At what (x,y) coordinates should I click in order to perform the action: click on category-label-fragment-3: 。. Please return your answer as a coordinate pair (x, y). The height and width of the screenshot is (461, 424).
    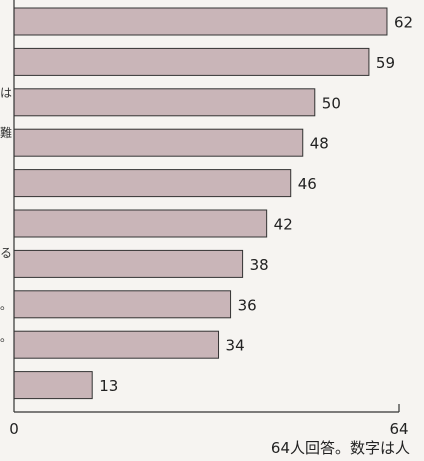
    Looking at the image, I should click on (6, 305).